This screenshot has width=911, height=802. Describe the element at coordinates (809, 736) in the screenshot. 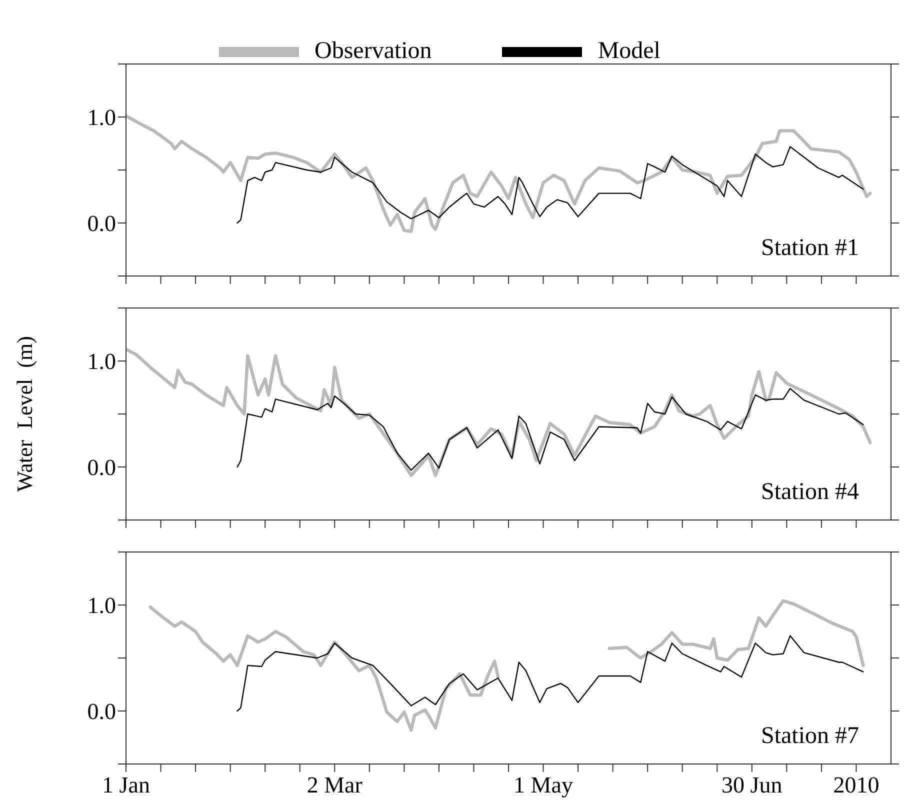

I see `annotation: Station #7` at that location.